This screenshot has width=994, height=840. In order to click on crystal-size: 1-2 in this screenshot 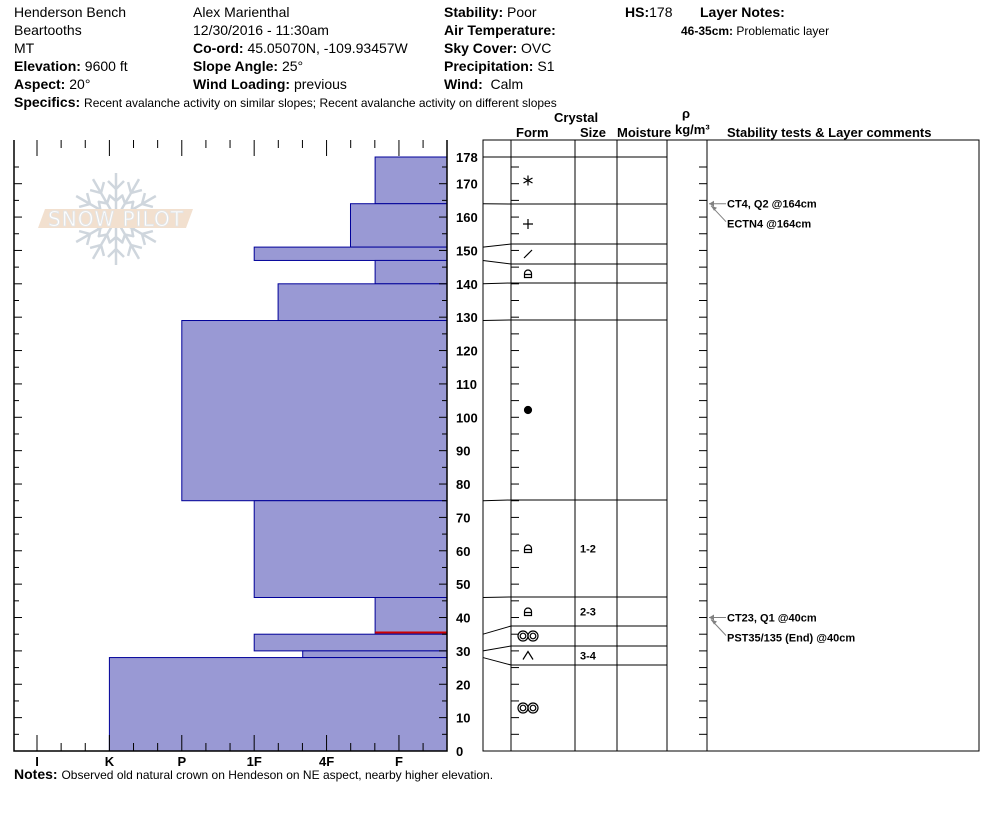, I will do `click(588, 550)`.